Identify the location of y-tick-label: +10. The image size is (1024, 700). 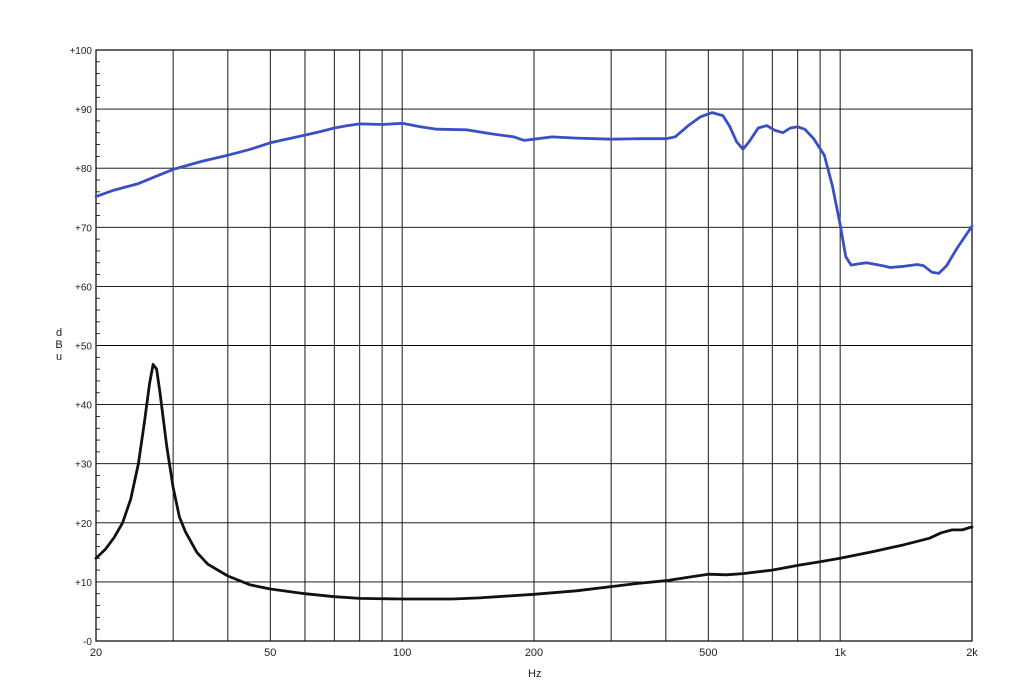
(83, 583).